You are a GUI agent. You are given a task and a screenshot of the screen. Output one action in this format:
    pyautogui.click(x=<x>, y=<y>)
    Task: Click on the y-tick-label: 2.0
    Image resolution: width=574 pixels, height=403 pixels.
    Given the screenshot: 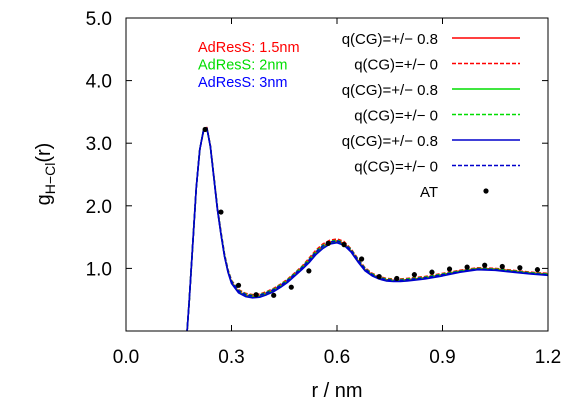 What is the action you would take?
    pyautogui.click(x=99, y=207)
    